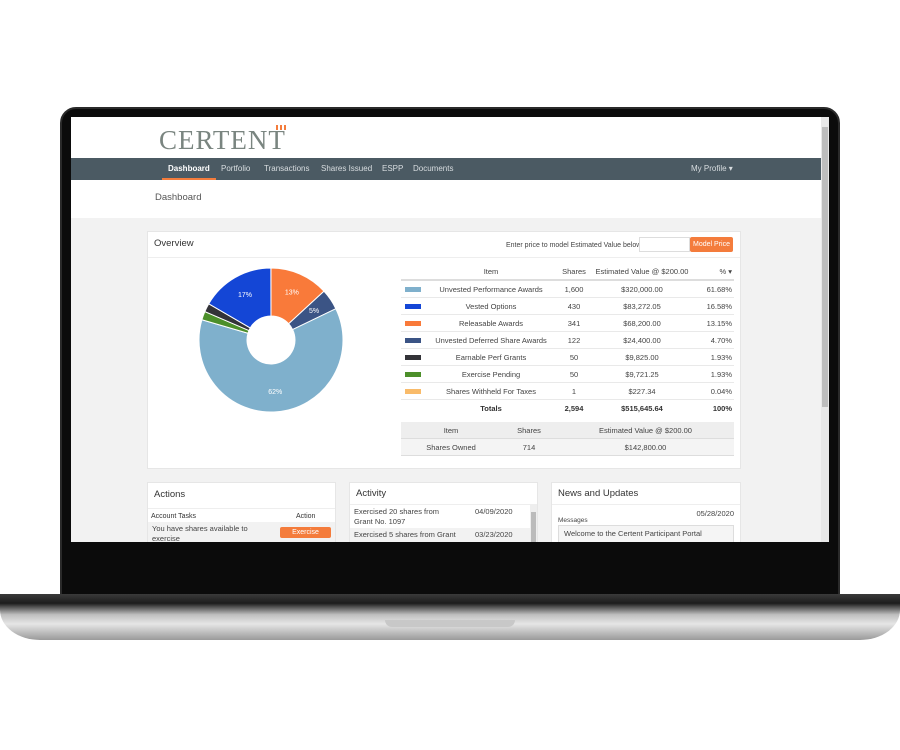 The height and width of the screenshot is (750, 900). Describe the element at coordinates (405, 534) in the screenshot. I see `activity-text: Exercised 5 shares from Grant` at that location.